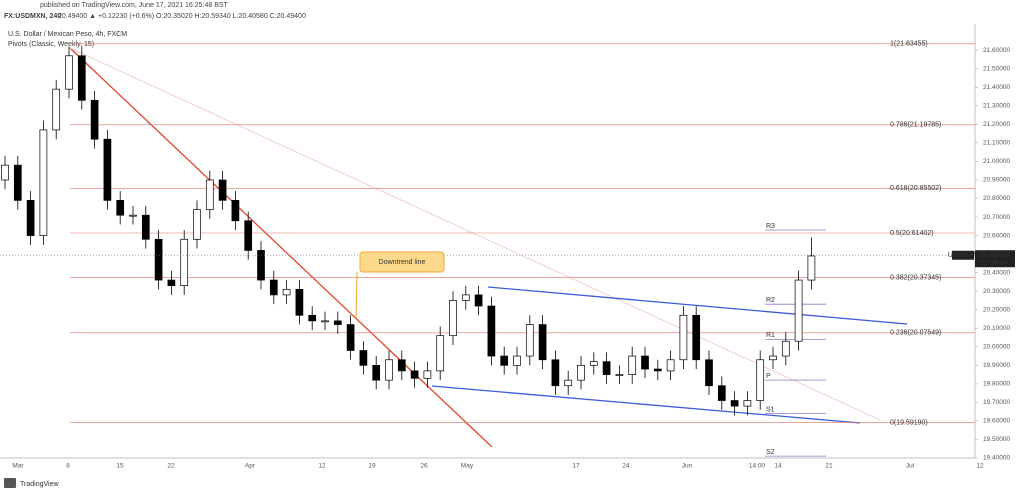 The height and width of the screenshot is (496, 1024). What do you see at coordinates (770, 300) in the screenshot?
I see `pivot-label: R2` at bounding box center [770, 300].